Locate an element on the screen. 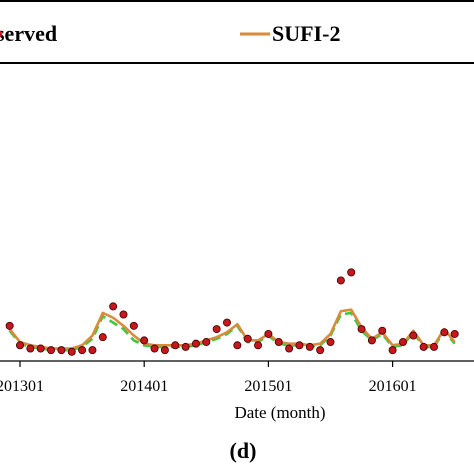 This screenshot has height=474, width=474. legend-observed-marker is located at coordinates (1, 34).